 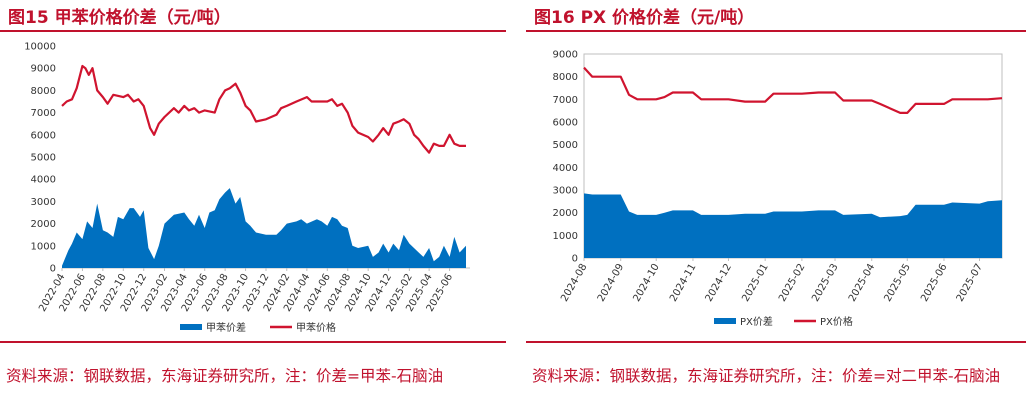 What do you see at coordinates (766, 376) in the screenshot?
I see `source-note: 资料来源：钢联数据，东海证券研究所，注：价差=对二甲苯-石脑油` at bounding box center [766, 376].